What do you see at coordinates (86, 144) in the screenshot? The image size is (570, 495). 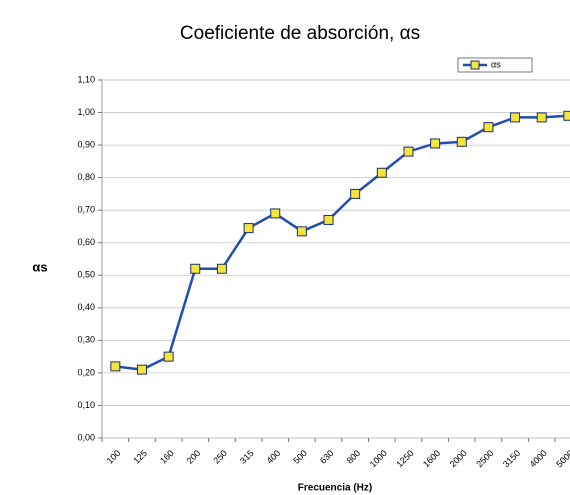 I see `y-tick-label: 0,90` at bounding box center [86, 144].